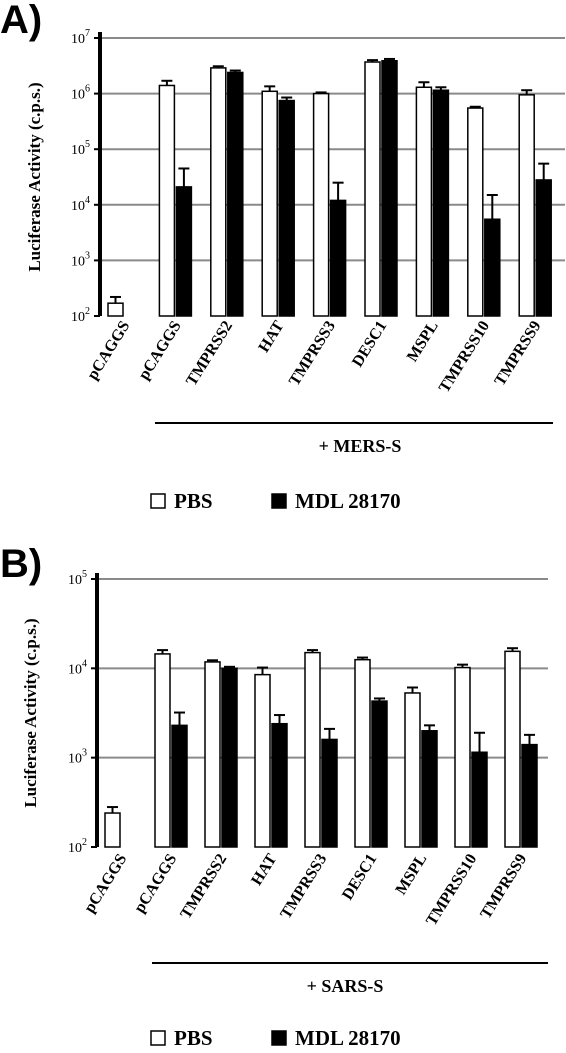 This screenshot has height=1053, width=566. I want to click on y-tick-label: 10⁶, so click(80, 93).